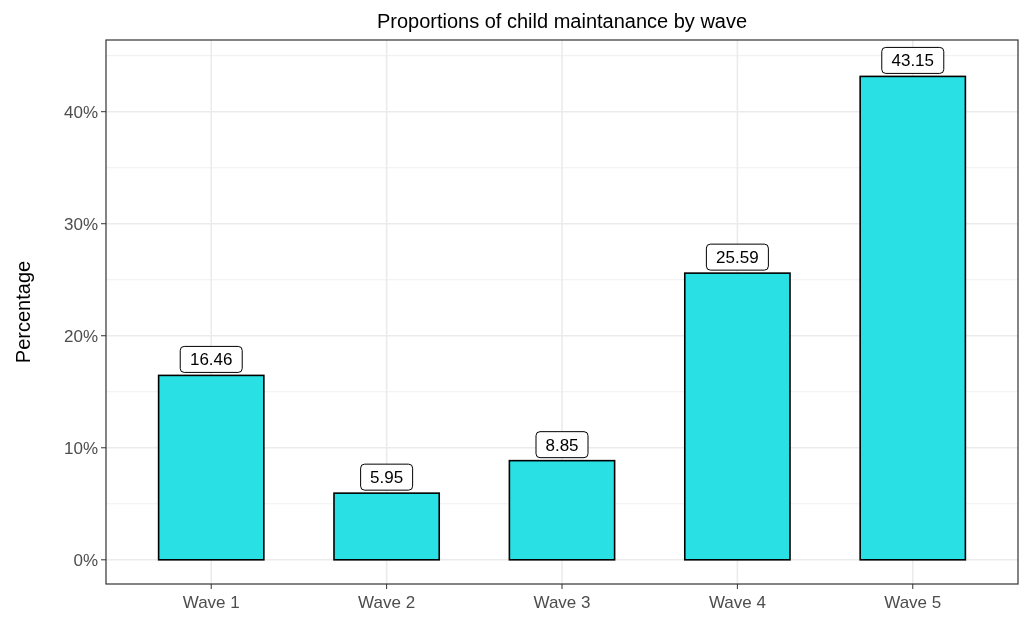 The height and width of the screenshot is (628, 1028). I want to click on data-label: 5.95, so click(387, 478).